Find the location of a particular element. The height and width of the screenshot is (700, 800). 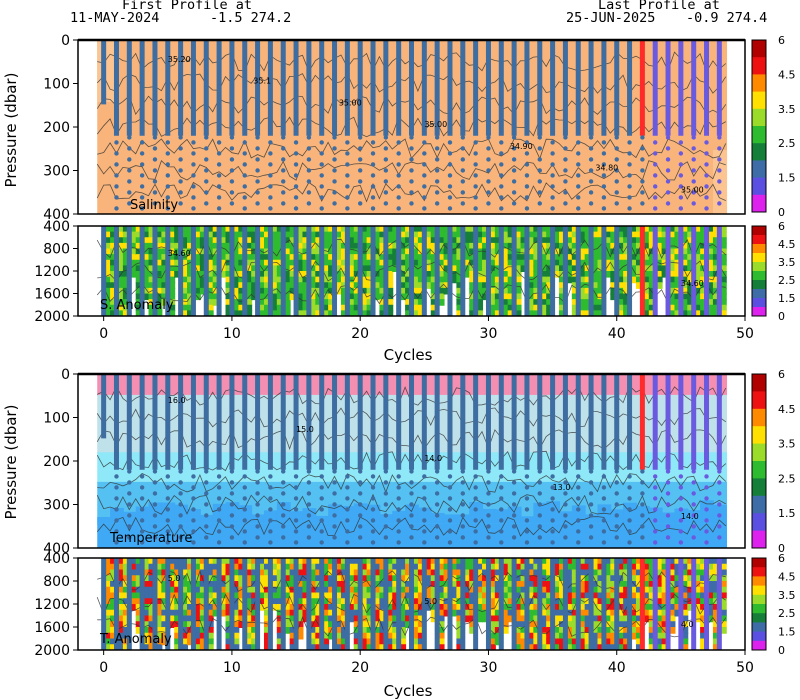

y-tick-label: 400 is located at coordinates (56, 227).